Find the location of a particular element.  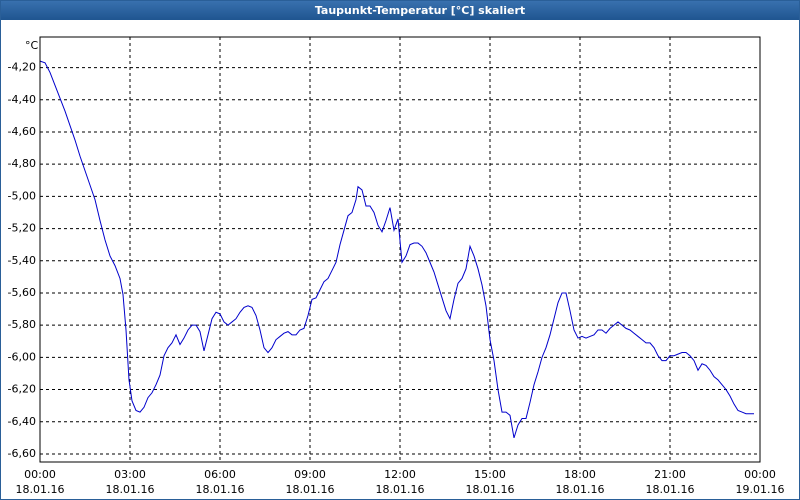

x-tick-label: 15:00 is located at coordinates (490, 474).